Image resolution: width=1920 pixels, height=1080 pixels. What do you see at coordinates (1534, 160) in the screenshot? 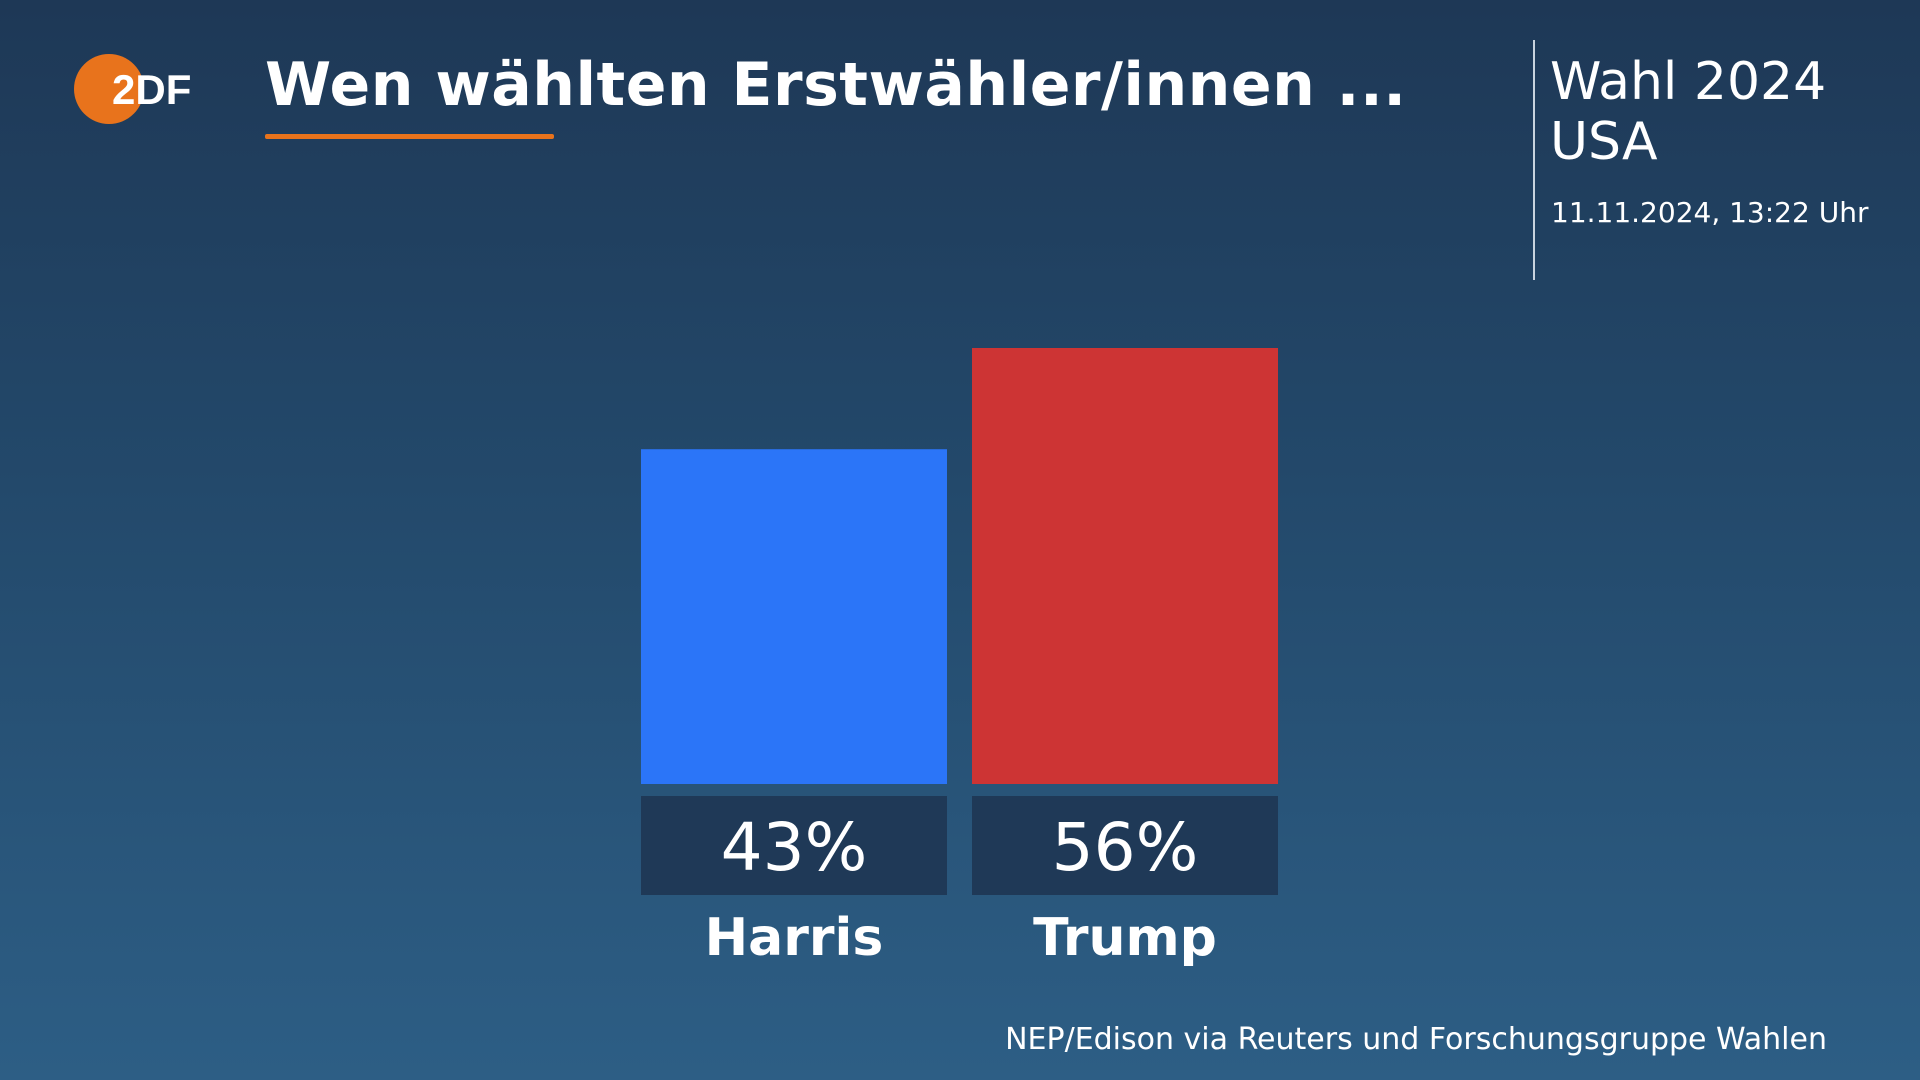
I see `header-divider` at bounding box center [1534, 160].